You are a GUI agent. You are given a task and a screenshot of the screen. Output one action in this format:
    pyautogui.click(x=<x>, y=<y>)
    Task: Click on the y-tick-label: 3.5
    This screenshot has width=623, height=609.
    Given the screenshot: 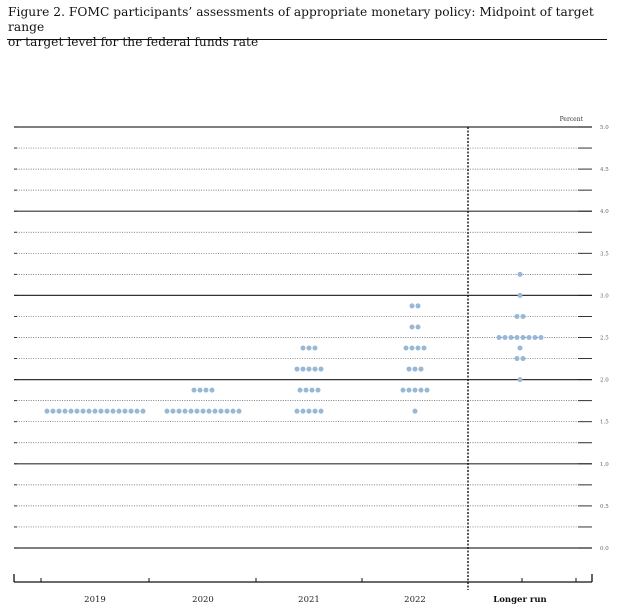 What is the action you would take?
    pyautogui.click(x=604, y=254)
    